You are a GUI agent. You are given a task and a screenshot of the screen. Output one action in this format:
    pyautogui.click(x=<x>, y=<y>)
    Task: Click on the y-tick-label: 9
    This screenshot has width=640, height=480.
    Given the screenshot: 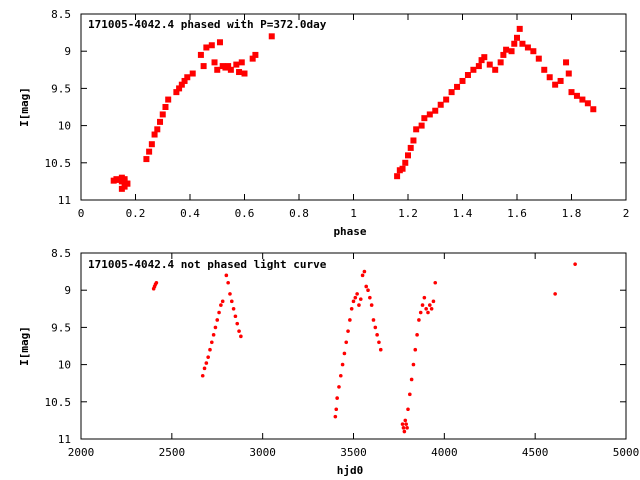 What is the action you would take?
    pyautogui.click(x=67, y=51)
    